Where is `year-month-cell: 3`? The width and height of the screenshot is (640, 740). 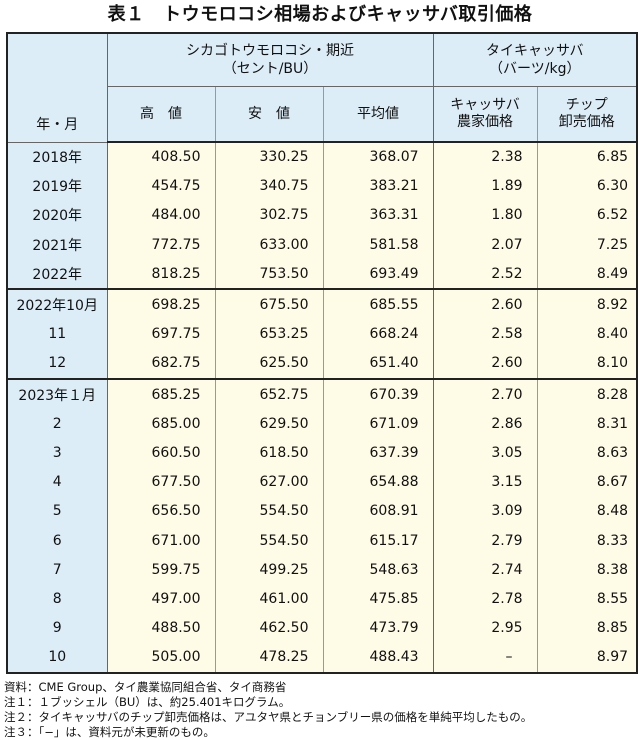 year-month-cell: 3 is located at coordinates (57, 453).